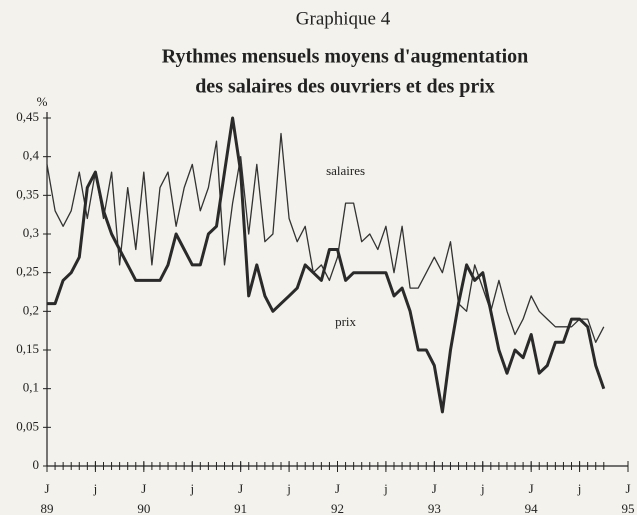 This screenshot has width=637, height=515. What do you see at coordinates (143, 508) in the screenshot?
I see `x-tick-year: 90` at bounding box center [143, 508].